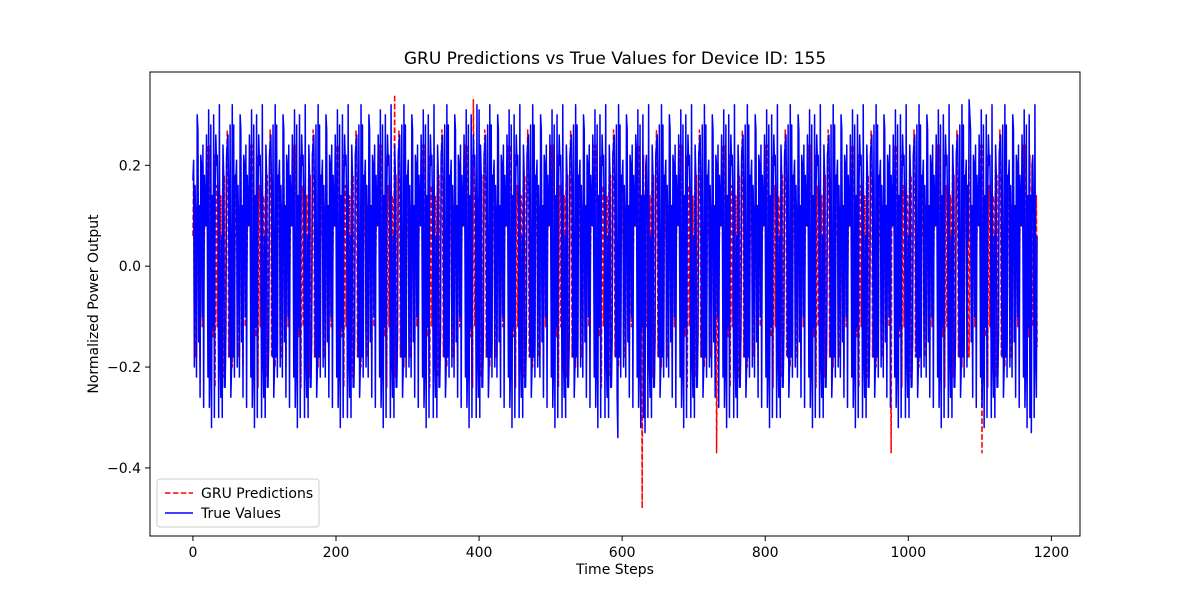 Image resolution: width=1200 pixels, height=600 pixels. What do you see at coordinates (94, 304) in the screenshot?
I see `y-axis-label: Normalized Power Output` at bounding box center [94, 304].